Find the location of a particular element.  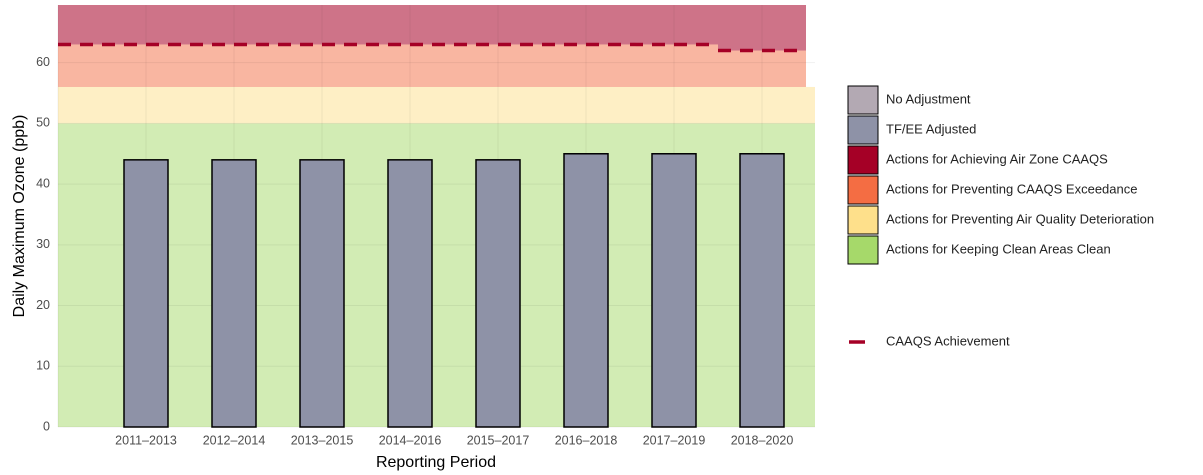

x-tick-label: 2017–2019 is located at coordinates (674, 440).